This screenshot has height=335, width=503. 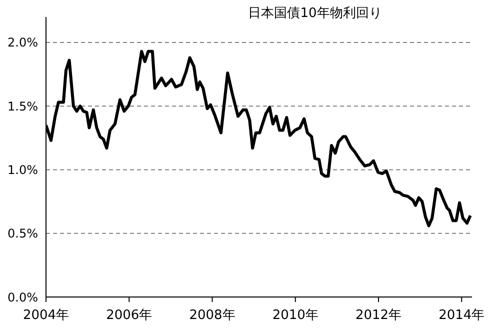 What do you see at coordinates (378, 316) in the screenshot?
I see `x-tick-label: 2012年` at bounding box center [378, 316].